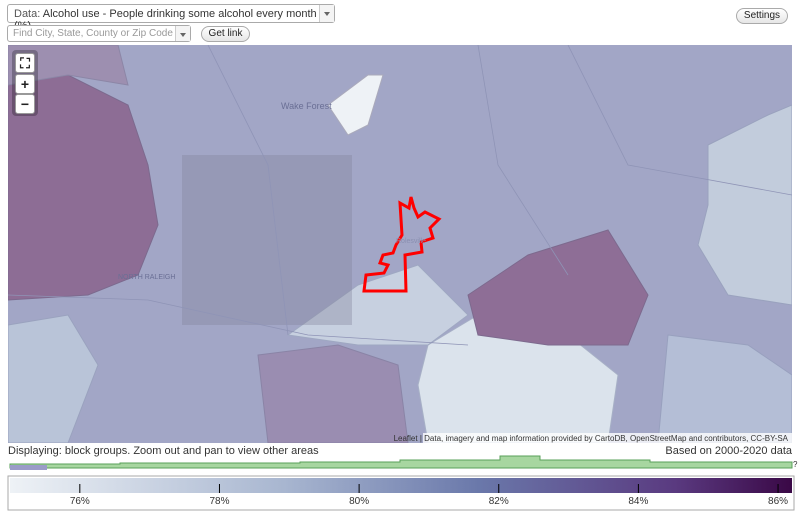 The image size is (800, 514). Describe the element at coordinates (401, 462) in the screenshot. I see `histogram` at that location.